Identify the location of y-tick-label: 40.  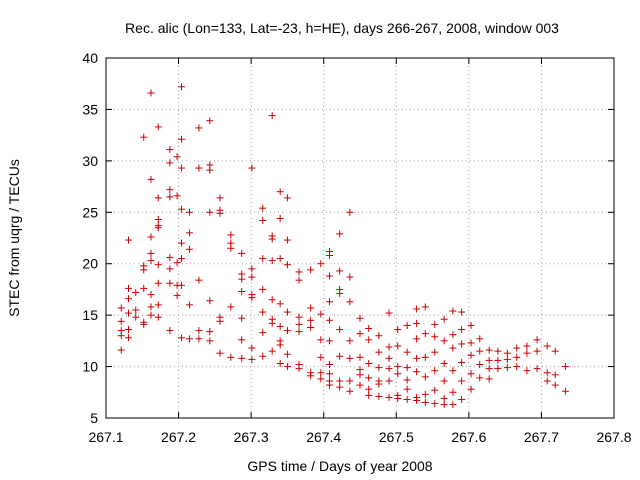
(90, 58).